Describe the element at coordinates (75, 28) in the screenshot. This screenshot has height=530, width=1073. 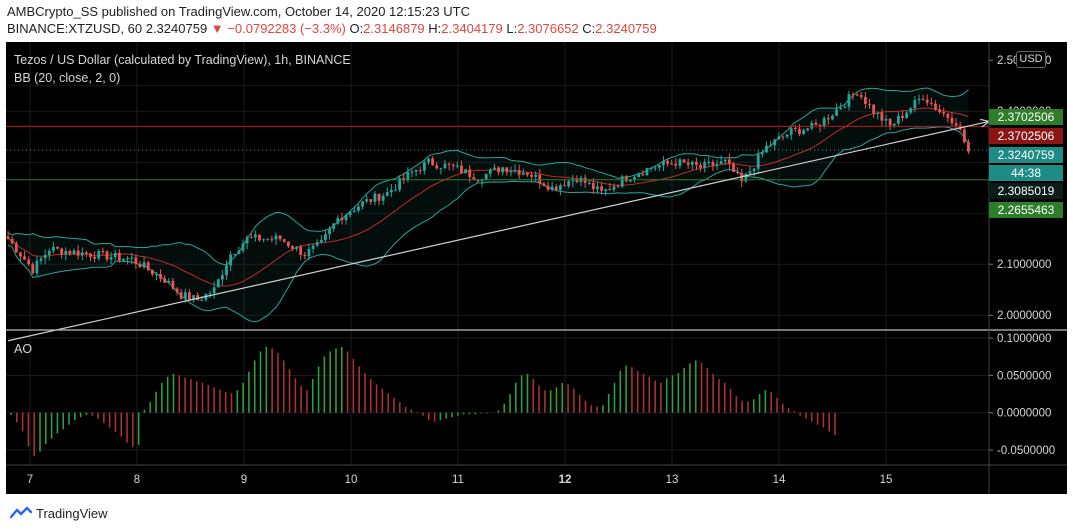
I see `symbol: BINANCE:XTZUSD, 60` at that location.